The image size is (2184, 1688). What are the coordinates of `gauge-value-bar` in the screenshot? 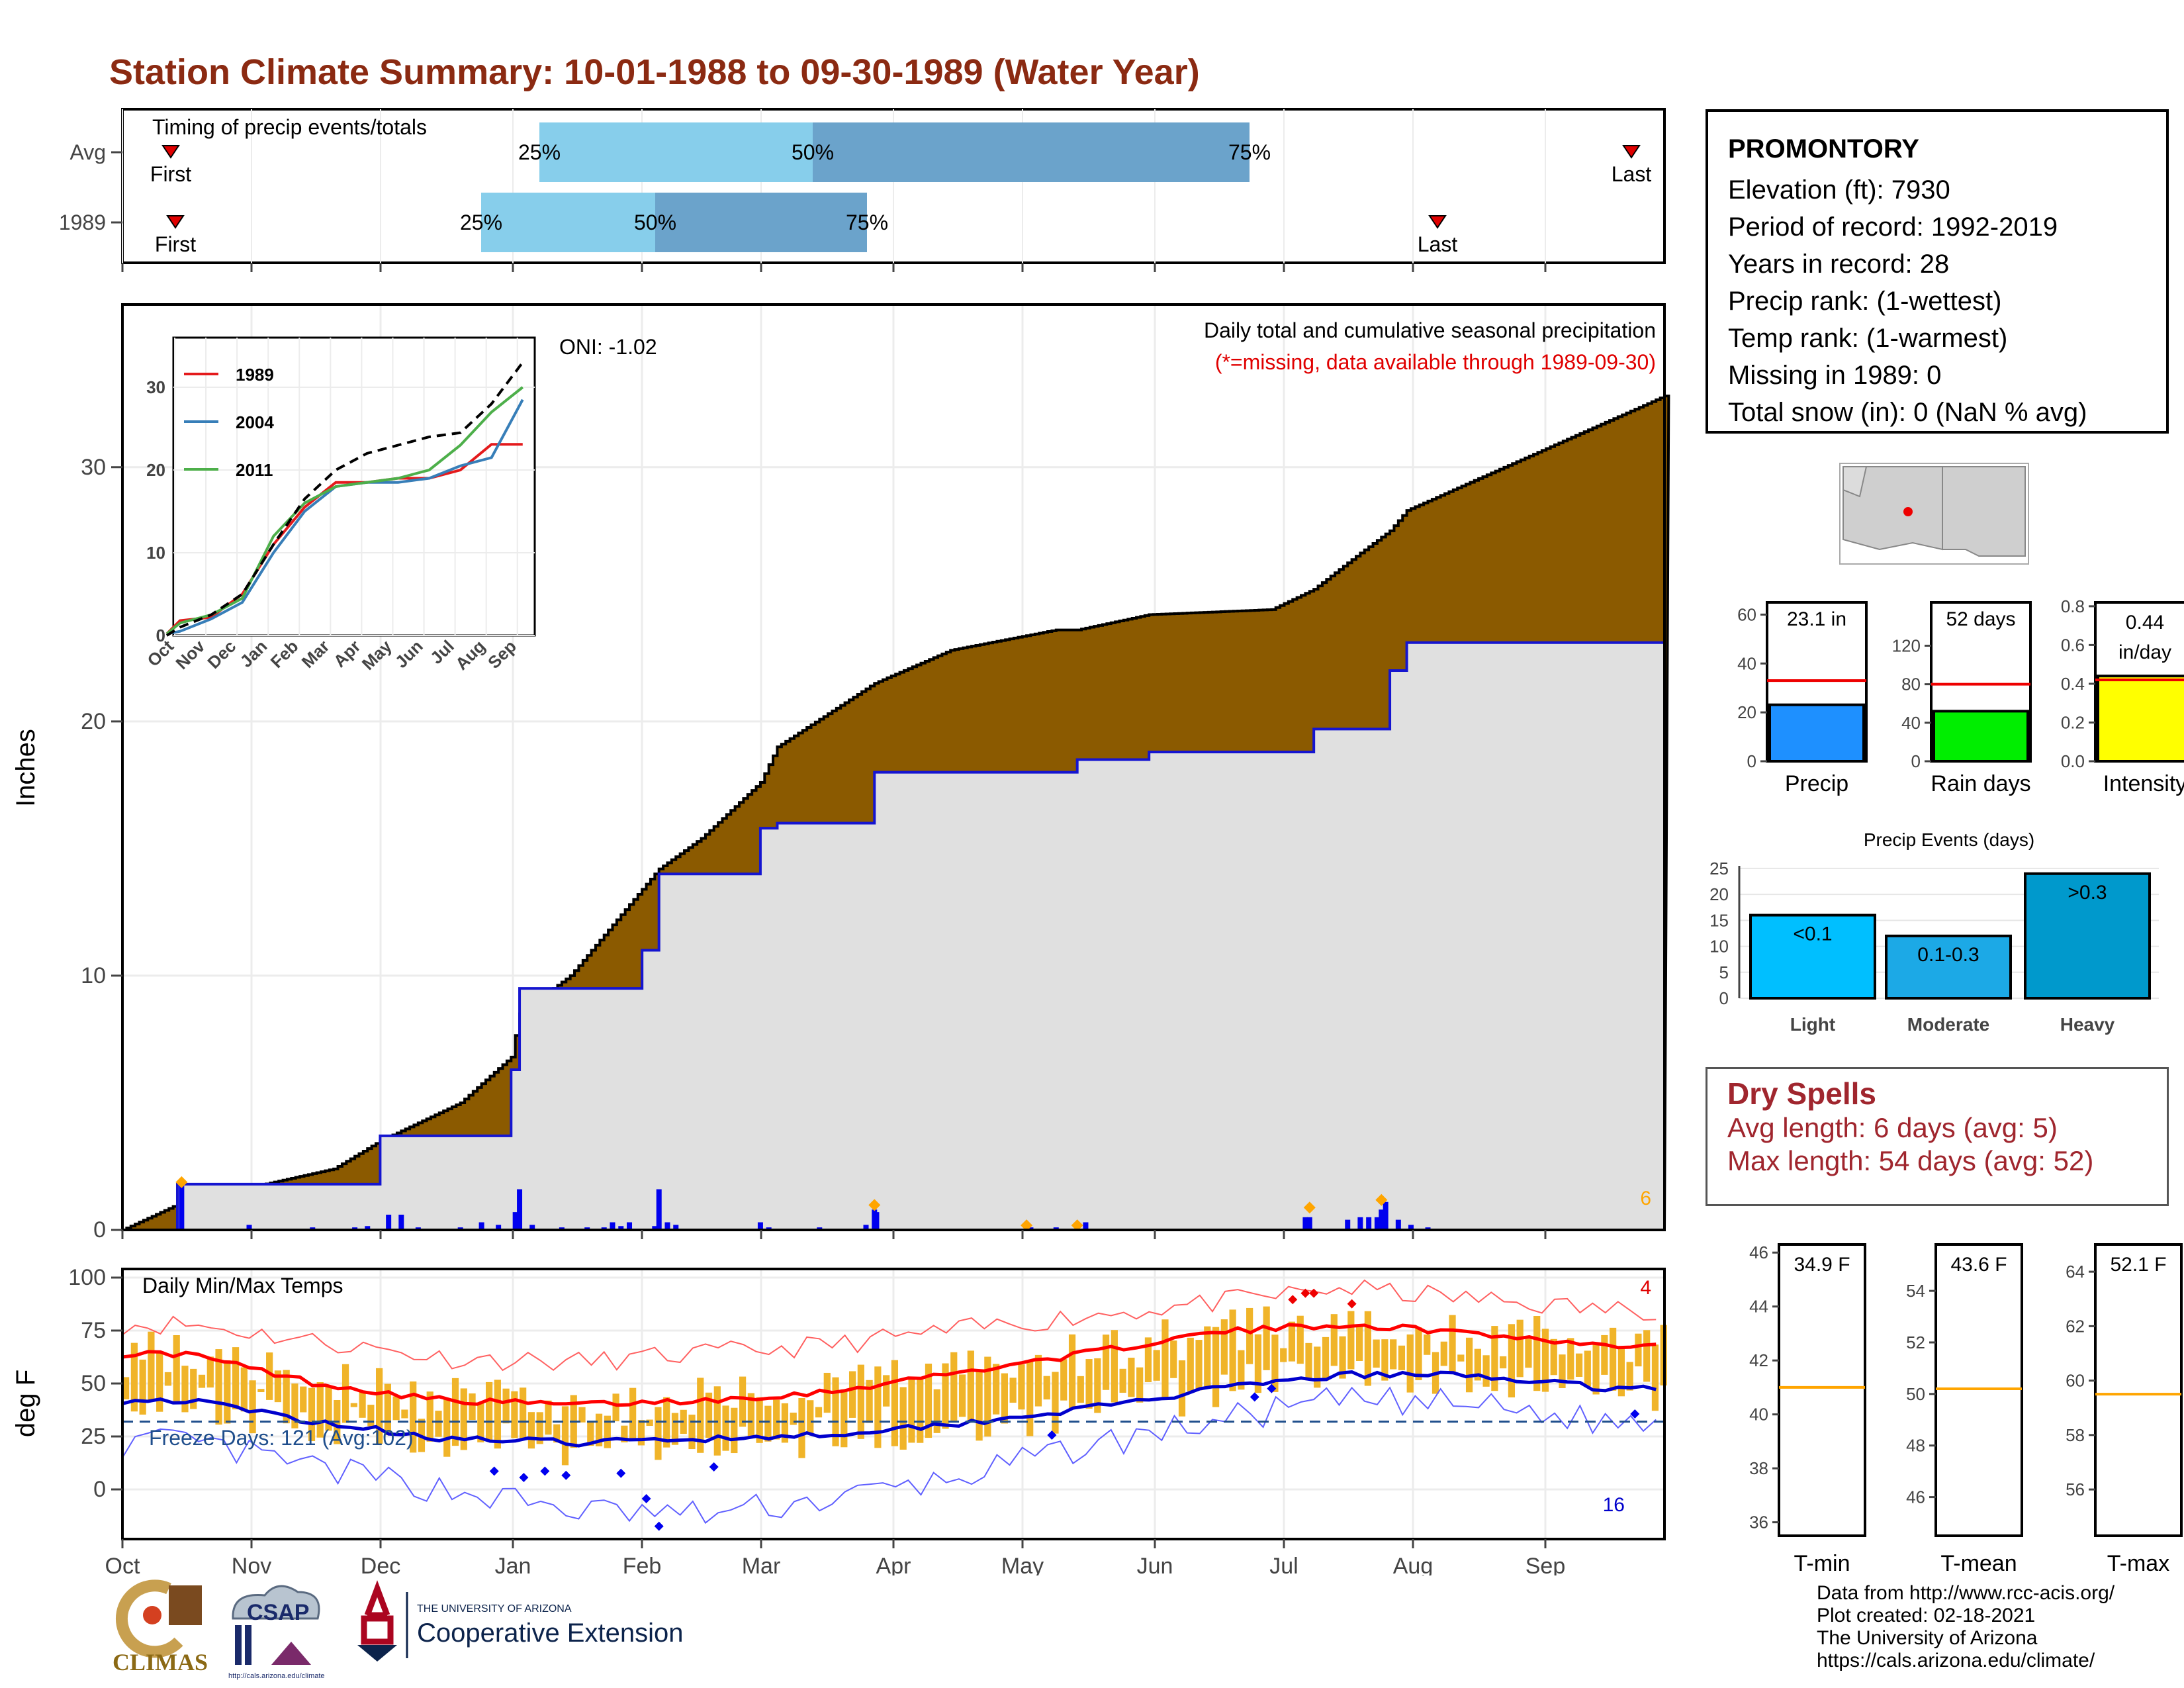 It's located at (1817, 733).